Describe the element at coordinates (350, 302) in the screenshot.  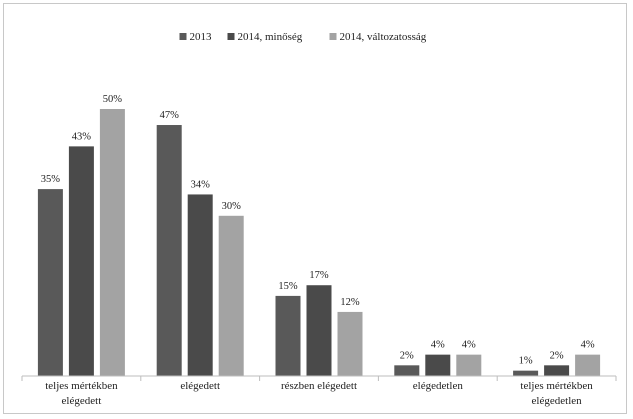
I see `data-label: 12%` at that location.